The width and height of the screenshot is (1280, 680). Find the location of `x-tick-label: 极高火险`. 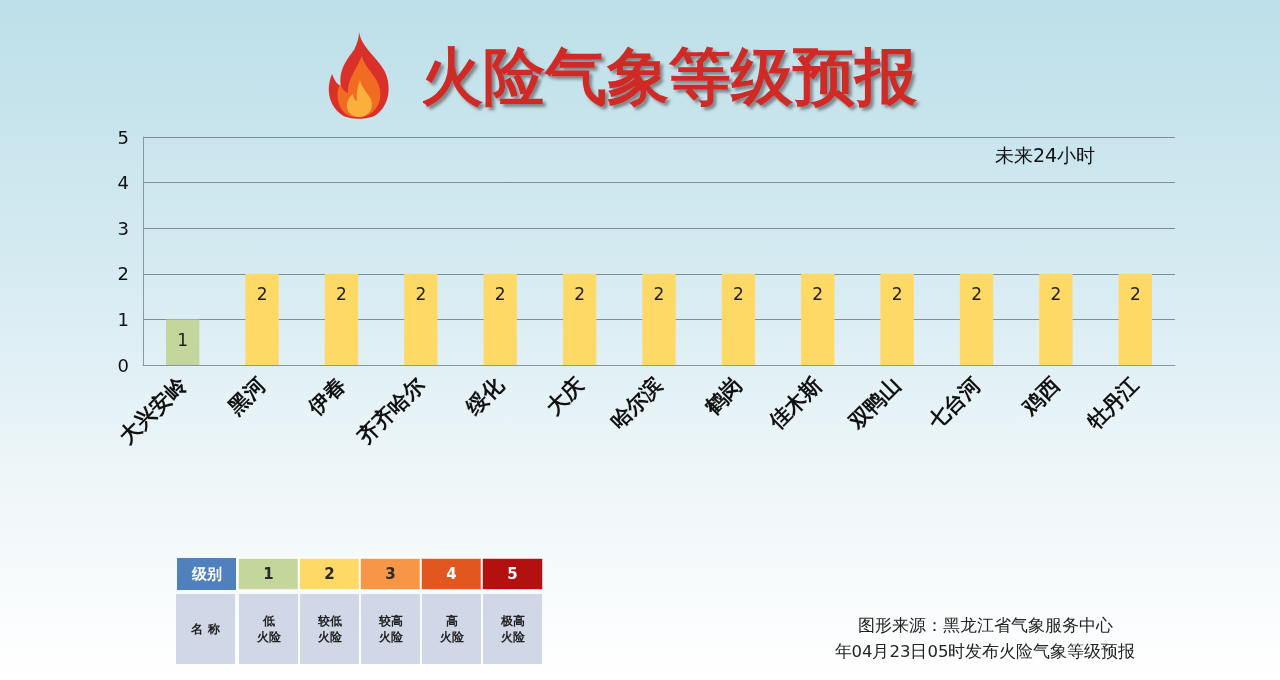

x-tick-label: 极高火险 is located at coordinates (512, 629).